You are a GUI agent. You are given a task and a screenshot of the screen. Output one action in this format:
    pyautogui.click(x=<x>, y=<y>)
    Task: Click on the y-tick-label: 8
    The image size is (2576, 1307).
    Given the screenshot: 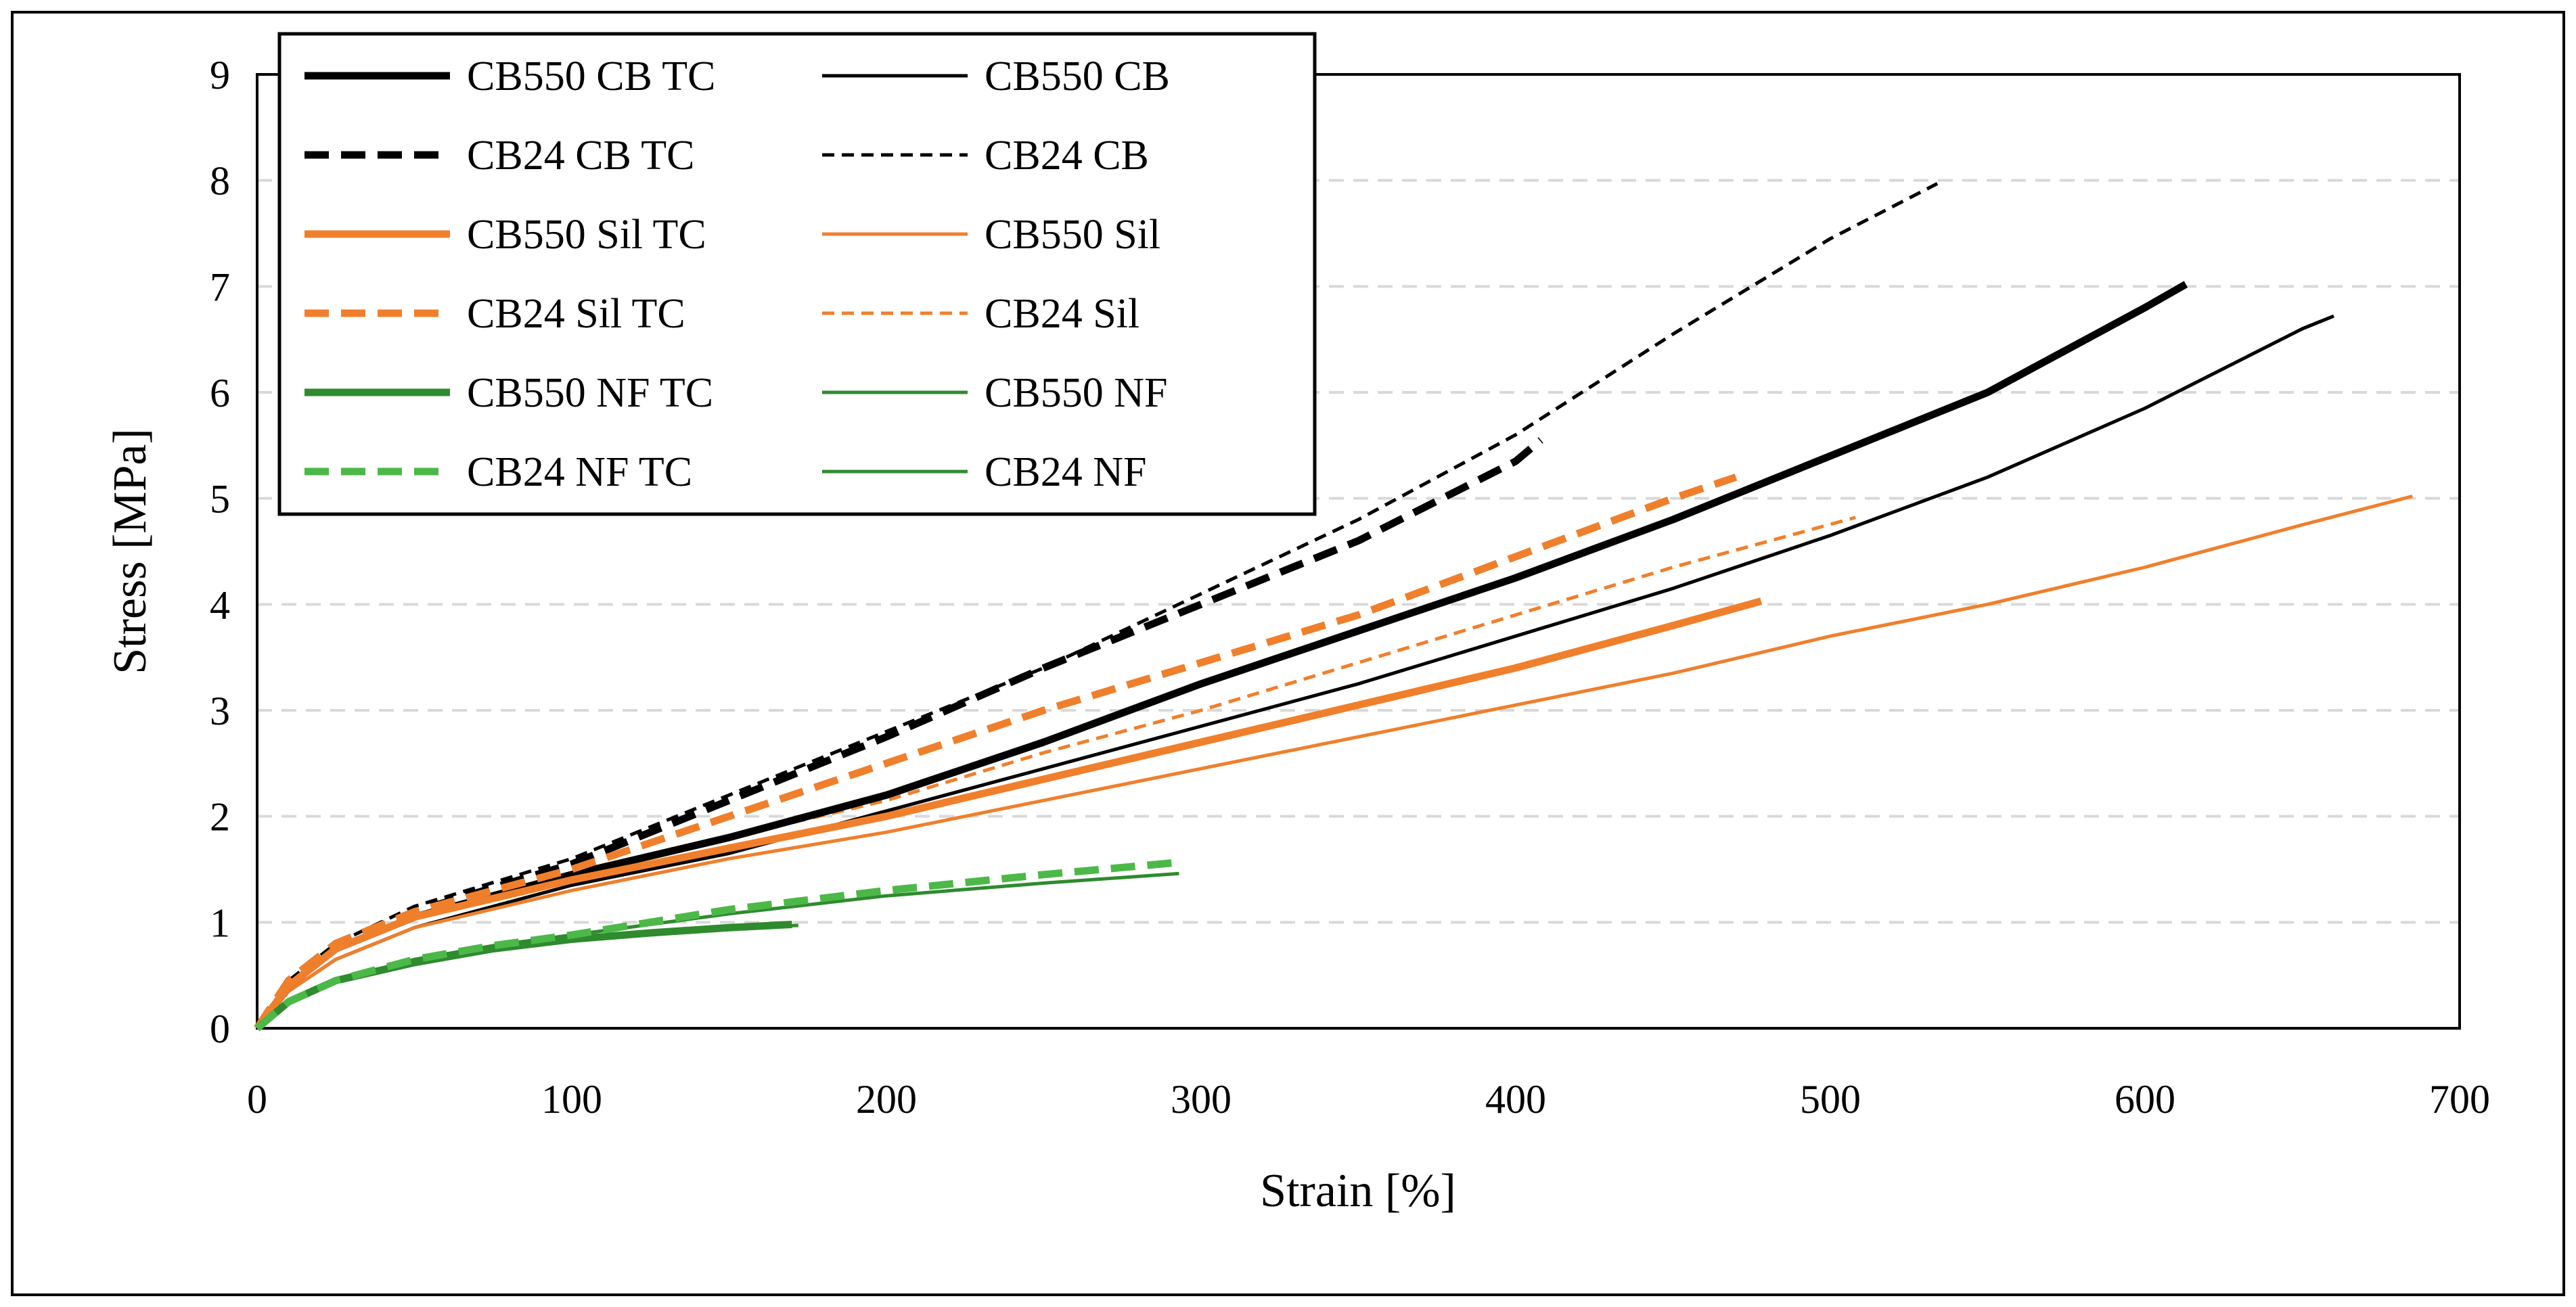 What is the action you would take?
    pyautogui.click(x=220, y=181)
    